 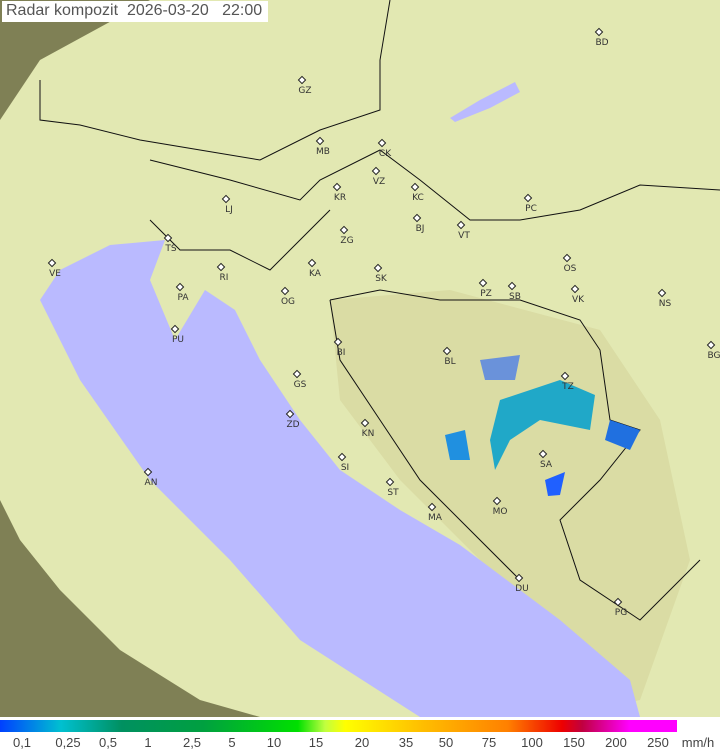 I want to click on city-label-bi: BI, so click(x=341, y=353).